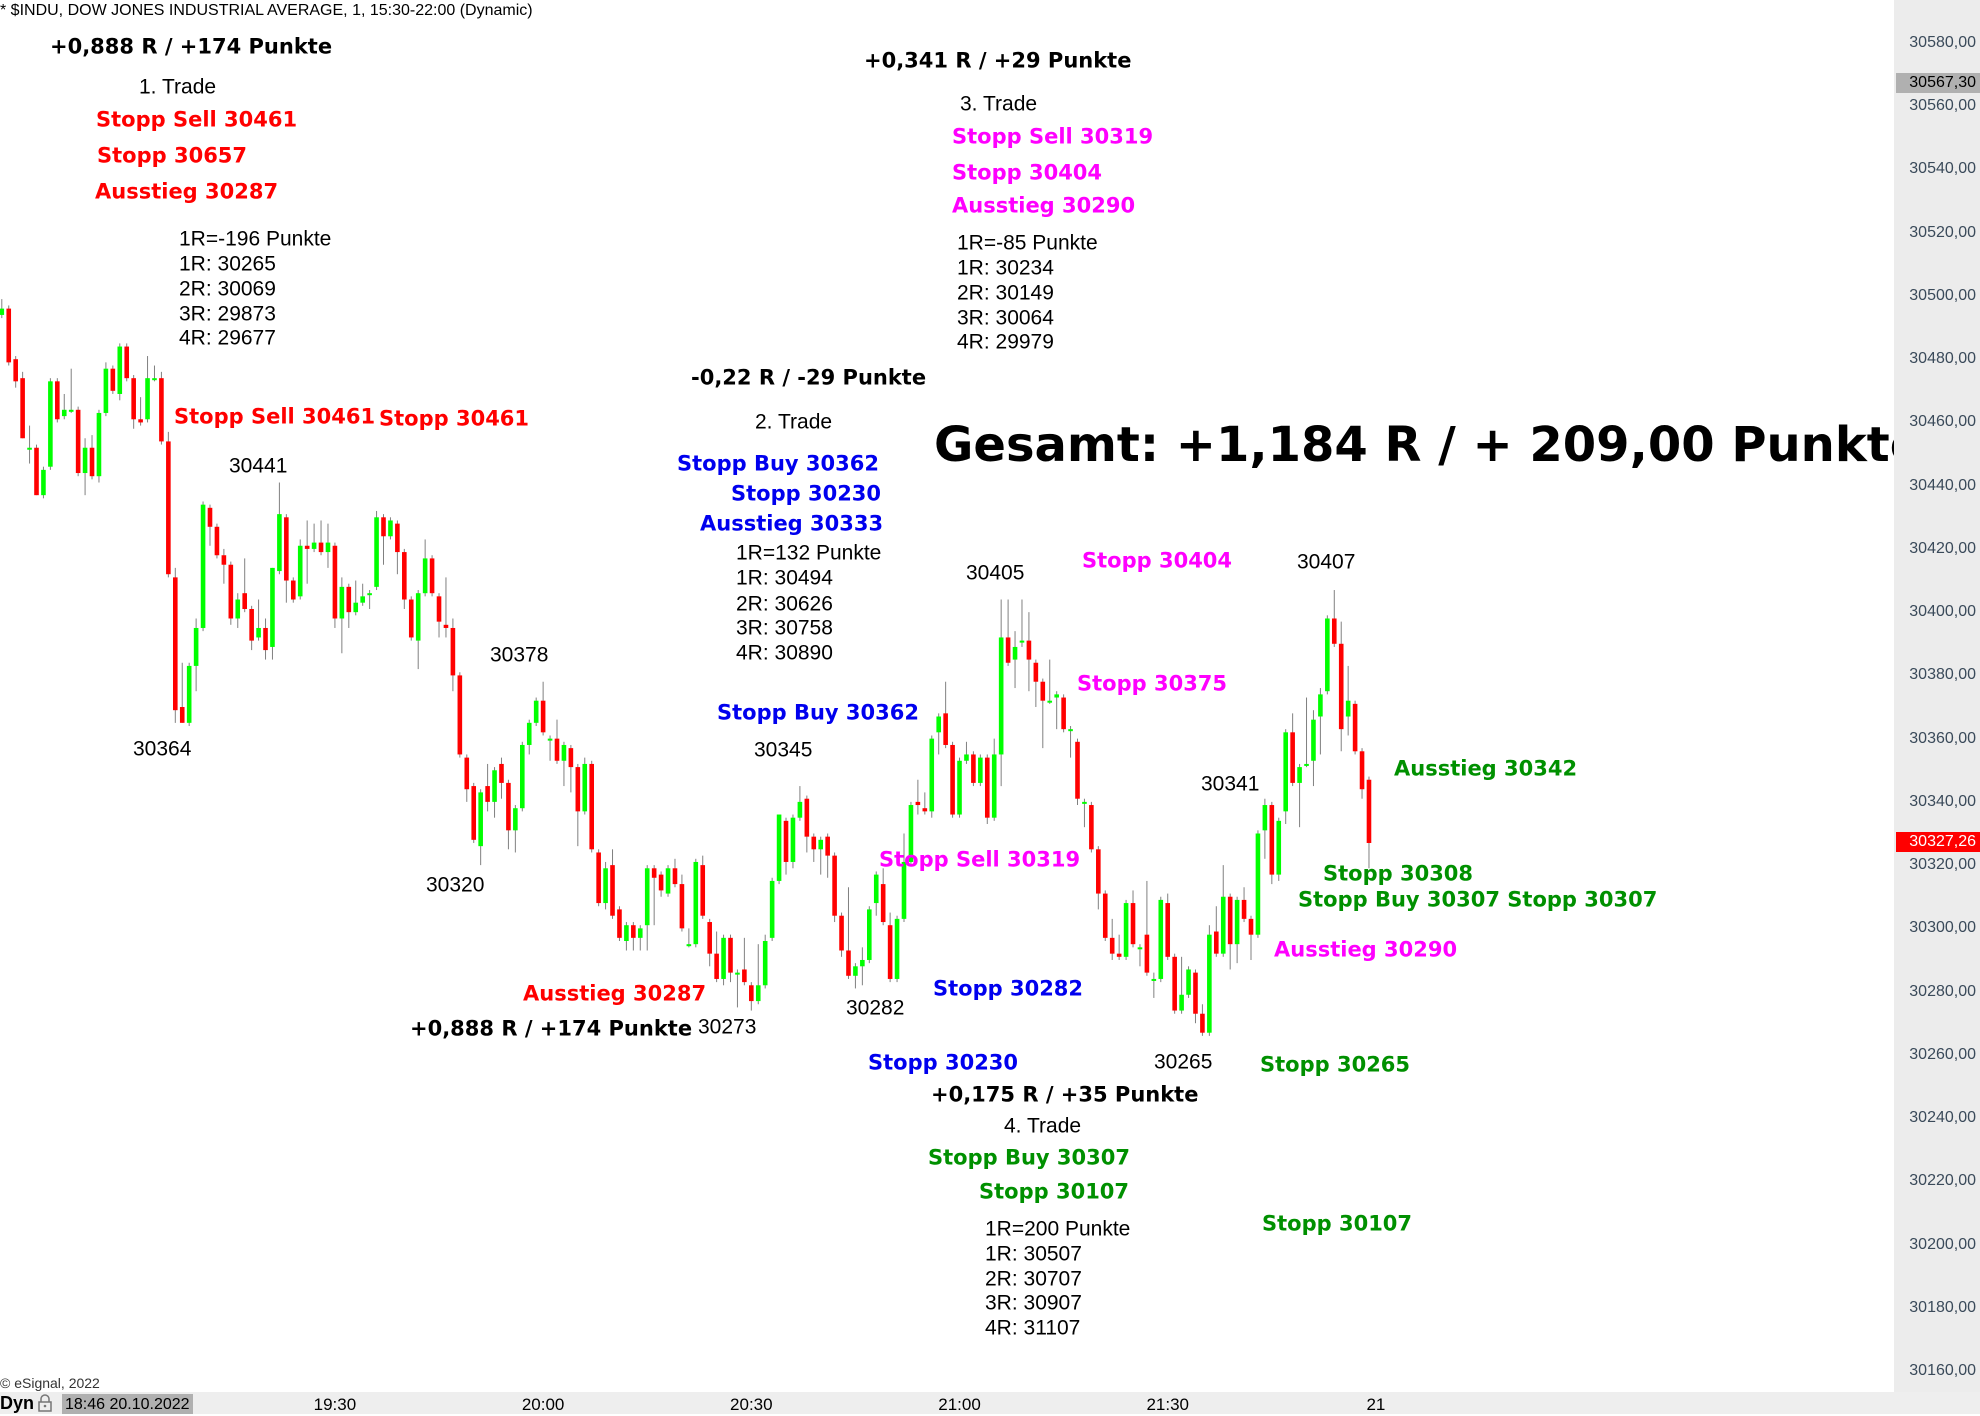  What do you see at coordinates (227, 314) in the screenshot?
I see `trade1-r3: 3R: 29873` at bounding box center [227, 314].